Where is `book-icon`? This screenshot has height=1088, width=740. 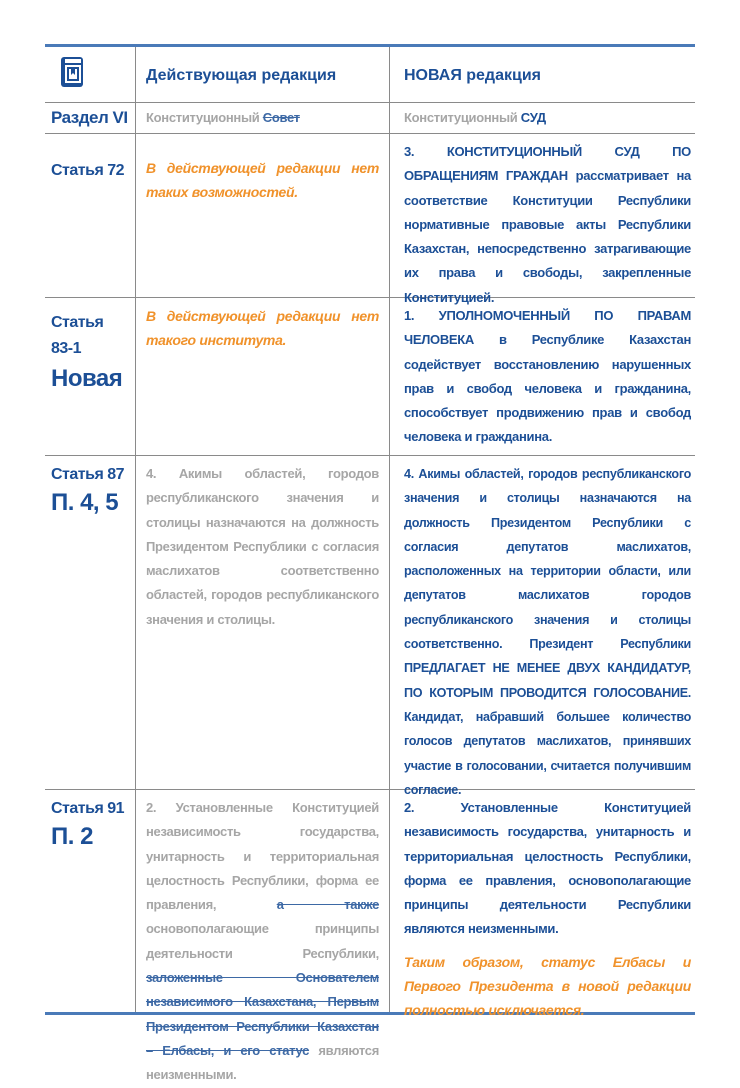
book-icon is located at coordinates (72, 72).